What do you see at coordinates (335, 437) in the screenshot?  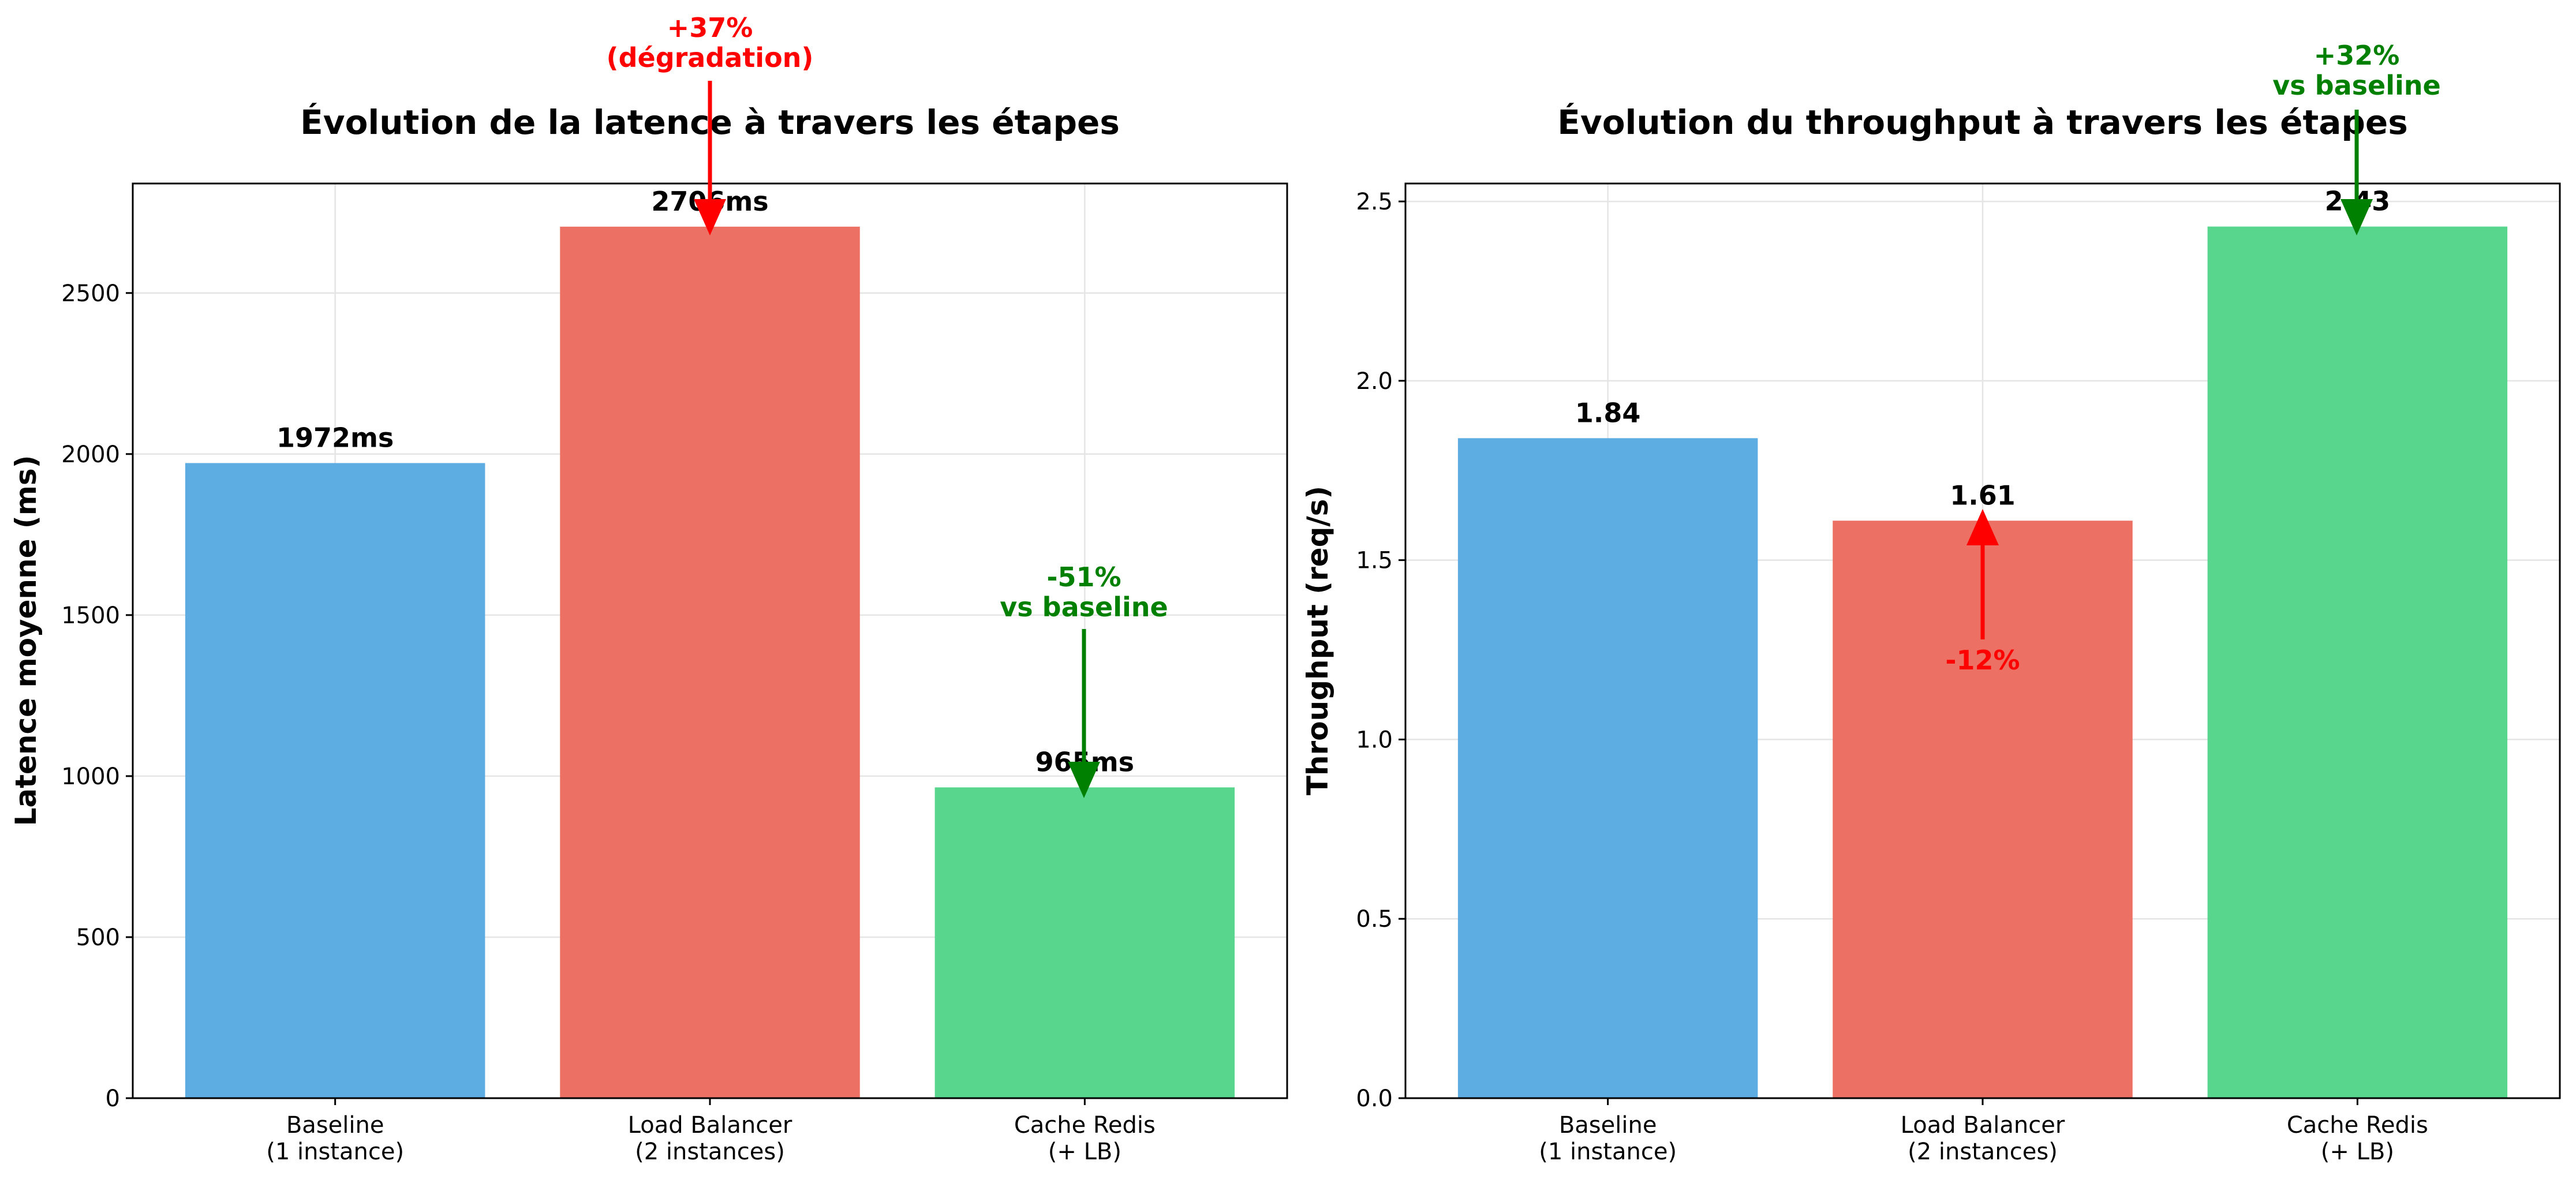 I see `bar-value-label: 1972ms` at bounding box center [335, 437].